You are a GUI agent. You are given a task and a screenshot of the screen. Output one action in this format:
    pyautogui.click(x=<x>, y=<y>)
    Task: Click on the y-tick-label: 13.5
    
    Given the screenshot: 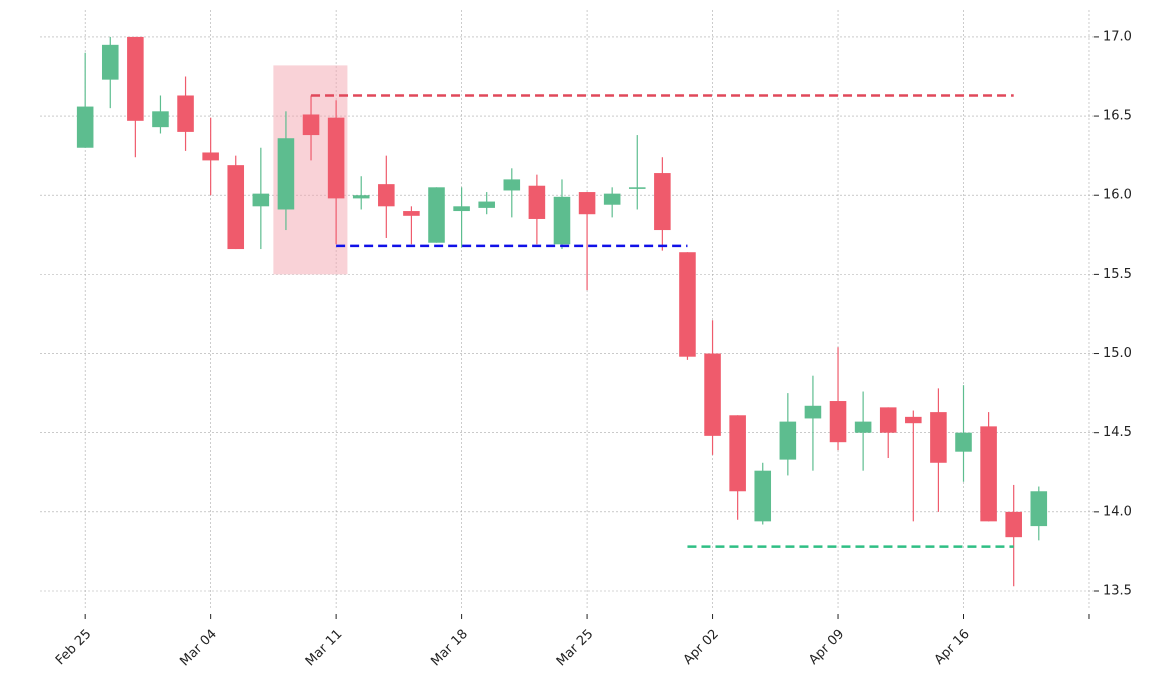 What is the action you would take?
    pyautogui.click(x=1117, y=591)
    